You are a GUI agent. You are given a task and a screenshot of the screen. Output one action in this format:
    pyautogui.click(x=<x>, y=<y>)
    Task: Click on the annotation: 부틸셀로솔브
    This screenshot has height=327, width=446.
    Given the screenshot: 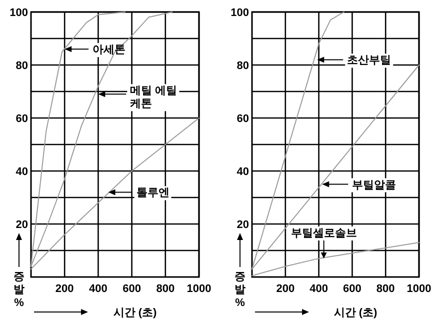 What is the action you would take?
    pyautogui.click(x=323, y=233)
    